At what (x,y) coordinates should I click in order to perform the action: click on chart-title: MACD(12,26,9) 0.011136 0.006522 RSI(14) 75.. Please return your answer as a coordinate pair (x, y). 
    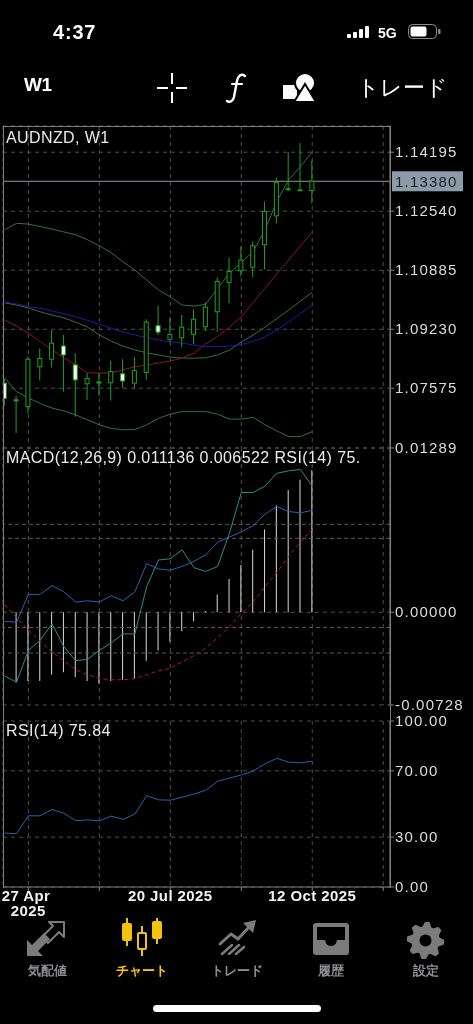
    Looking at the image, I should click on (183, 457).